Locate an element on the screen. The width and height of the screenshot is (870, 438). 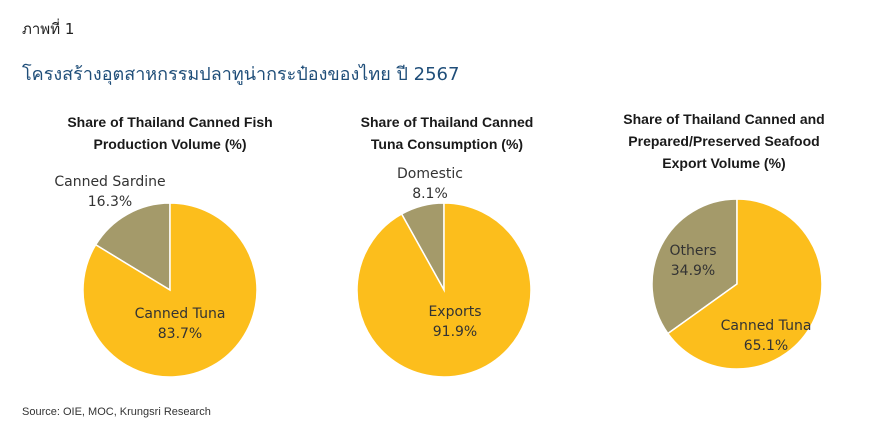
slice-label: Canned Tuna 65.1% is located at coordinates (766, 336).